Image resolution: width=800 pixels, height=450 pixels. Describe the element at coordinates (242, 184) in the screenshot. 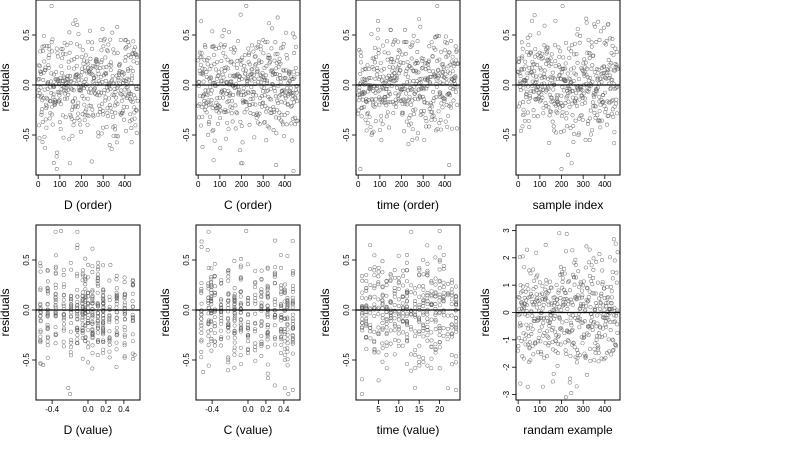

I see `x-tick-label: 200` at that location.